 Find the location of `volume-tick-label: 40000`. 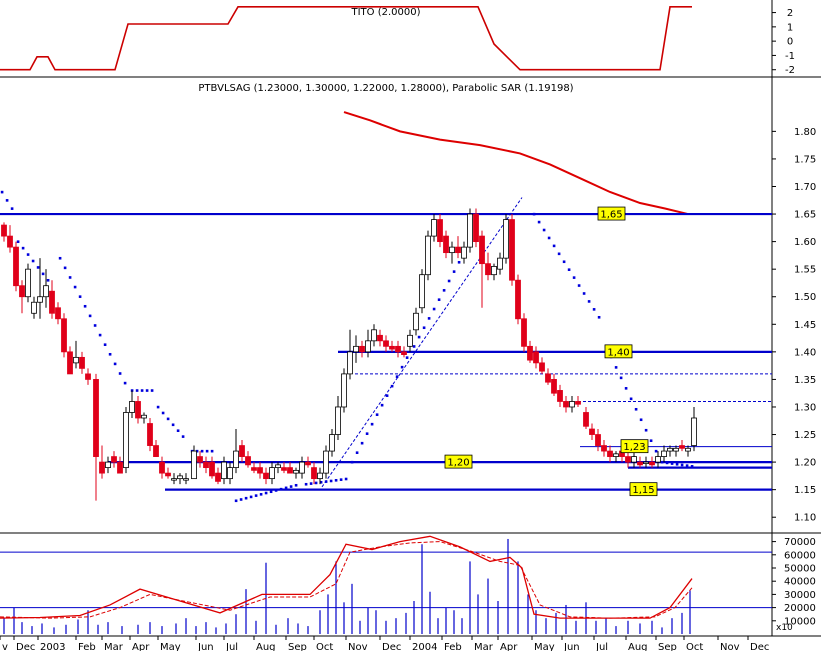

volume-tick-label: 40000 is located at coordinates (800, 582).